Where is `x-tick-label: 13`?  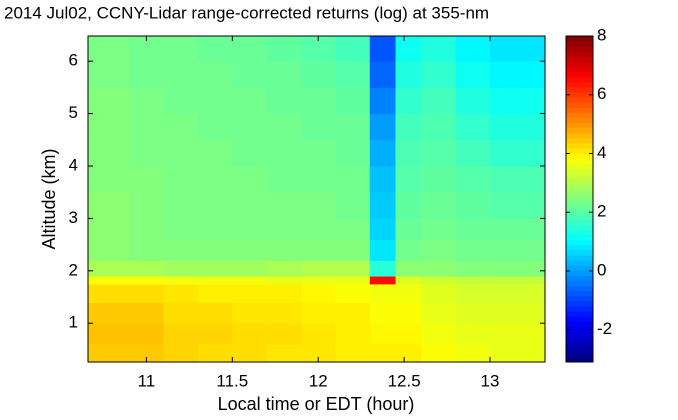 x-tick-label: 13 is located at coordinates (490, 380).